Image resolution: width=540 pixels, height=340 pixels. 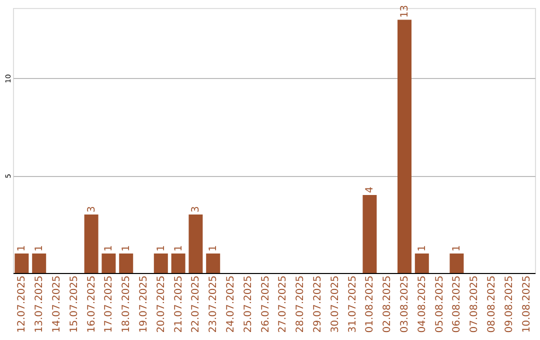 What do you see at coordinates (370, 304) in the screenshot?
I see `x-tick-label: 01.08.2025` at bounding box center [370, 304].